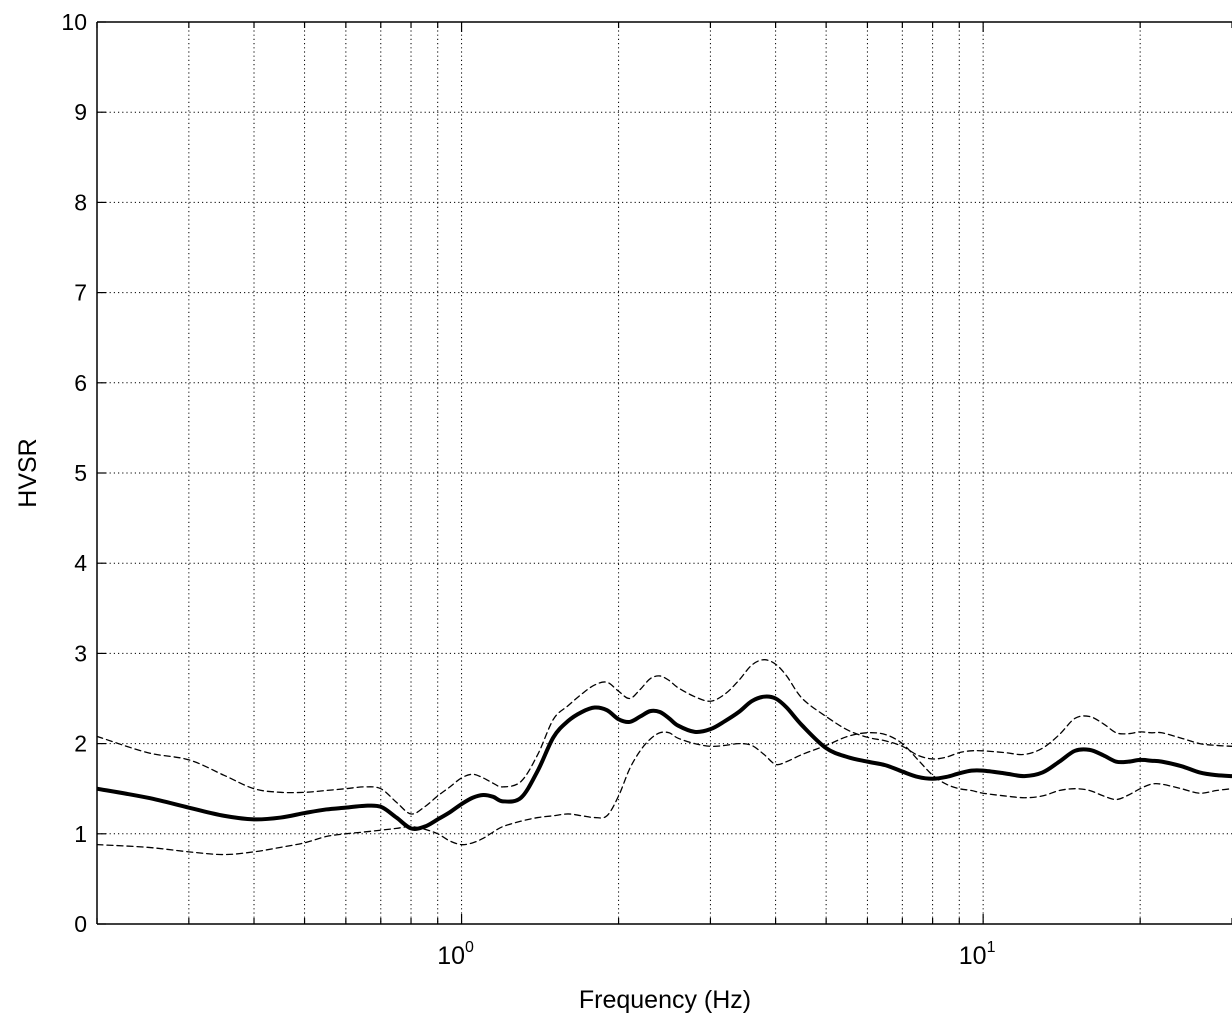  I want to click on y-tick-label: 2, so click(80, 744).